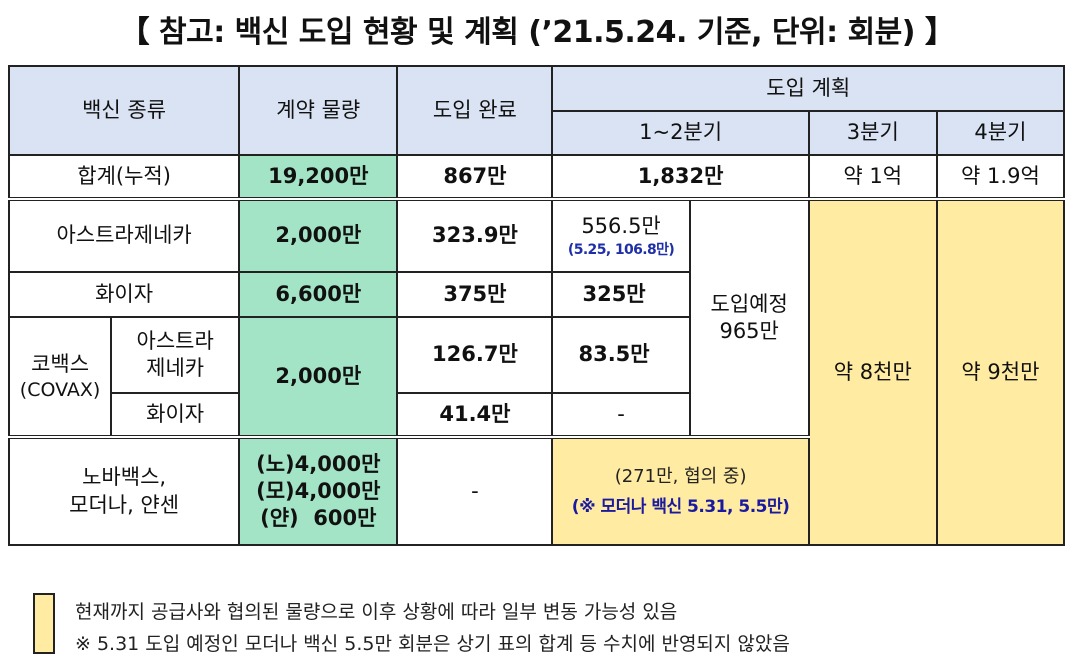 The image size is (1074, 672). What do you see at coordinates (124, 235) in the screenshot?
I see `row-label-astrazeneca: 아스트라제네카` at bounding box center [124, 235].